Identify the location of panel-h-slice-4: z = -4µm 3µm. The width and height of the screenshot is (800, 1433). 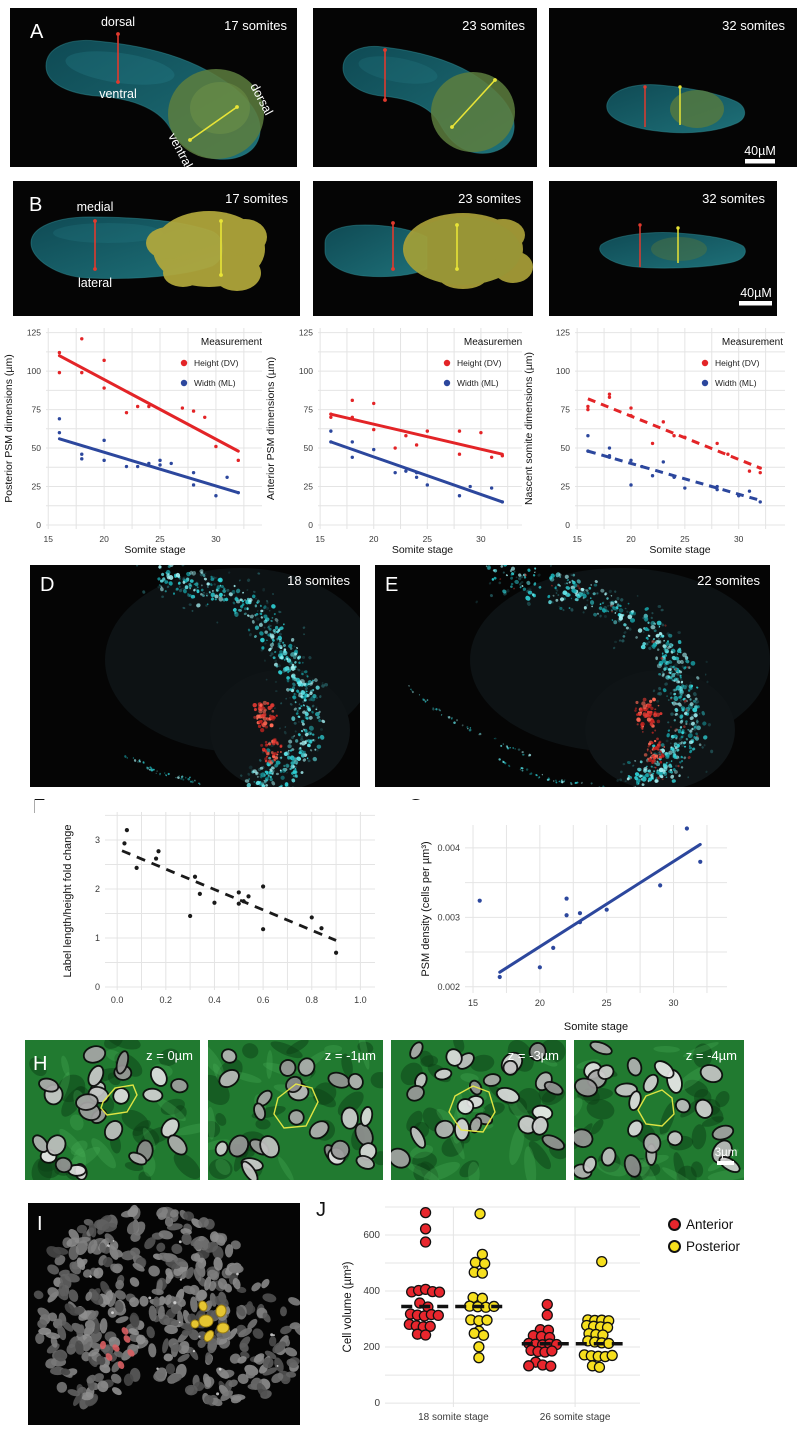
(659, 1110).